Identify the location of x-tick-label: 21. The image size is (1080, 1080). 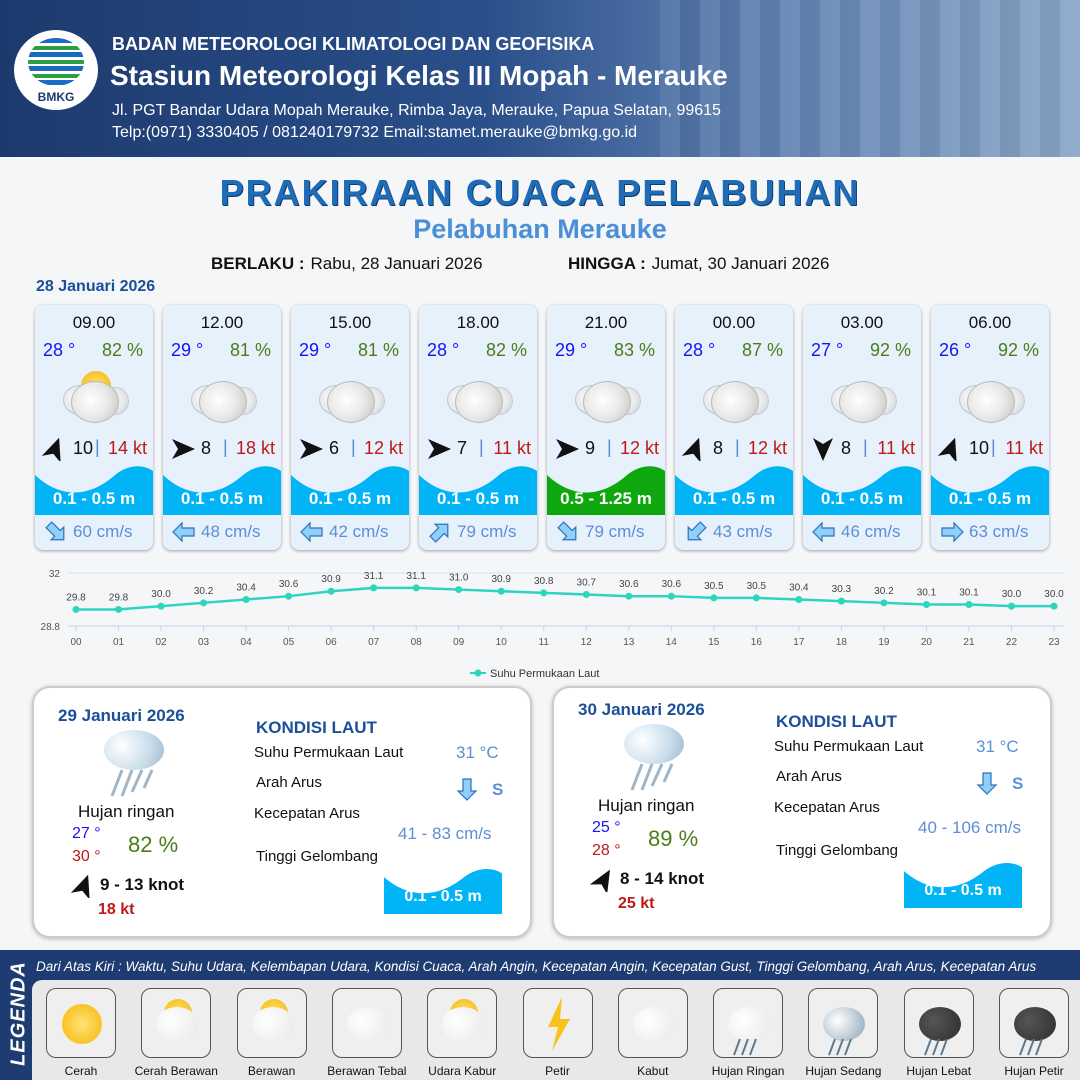
(969, 642).